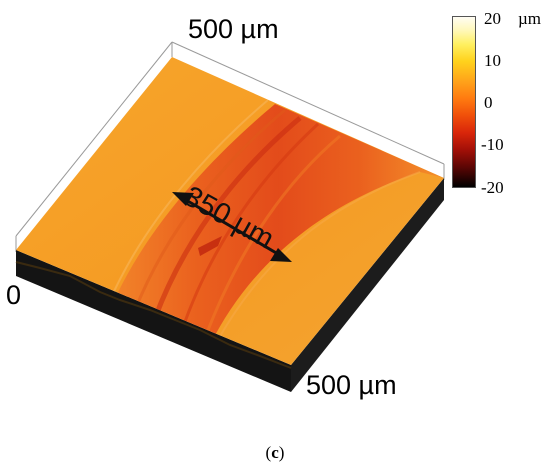 The image size is (550, 472). Describe the element at coordinates (488, 102) in the screenshot. I see `colorbar-tick-label: 0` at that location.